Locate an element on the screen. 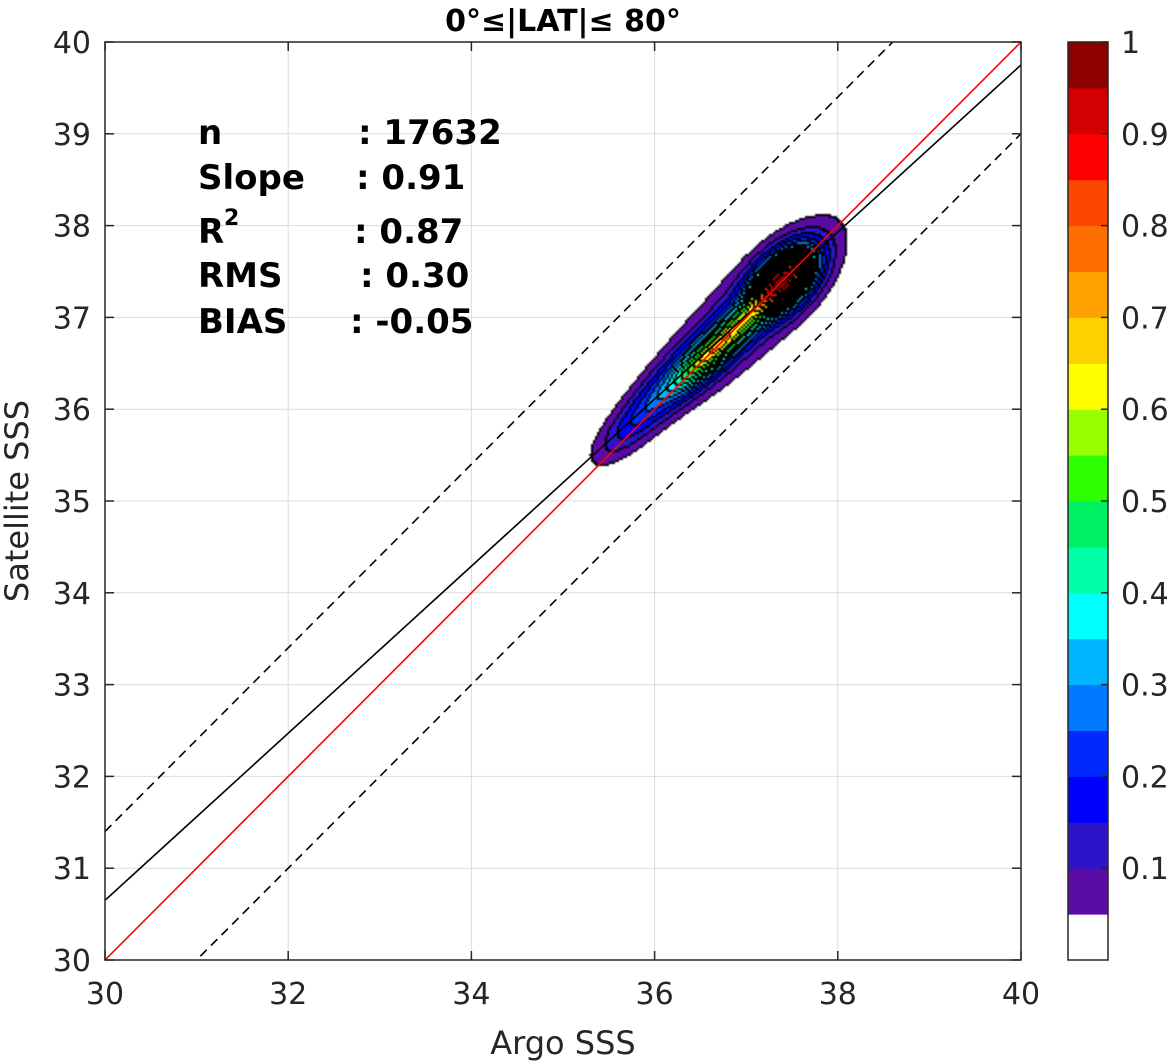  y-tick-label: 34 is located at coordinates (72, 594).